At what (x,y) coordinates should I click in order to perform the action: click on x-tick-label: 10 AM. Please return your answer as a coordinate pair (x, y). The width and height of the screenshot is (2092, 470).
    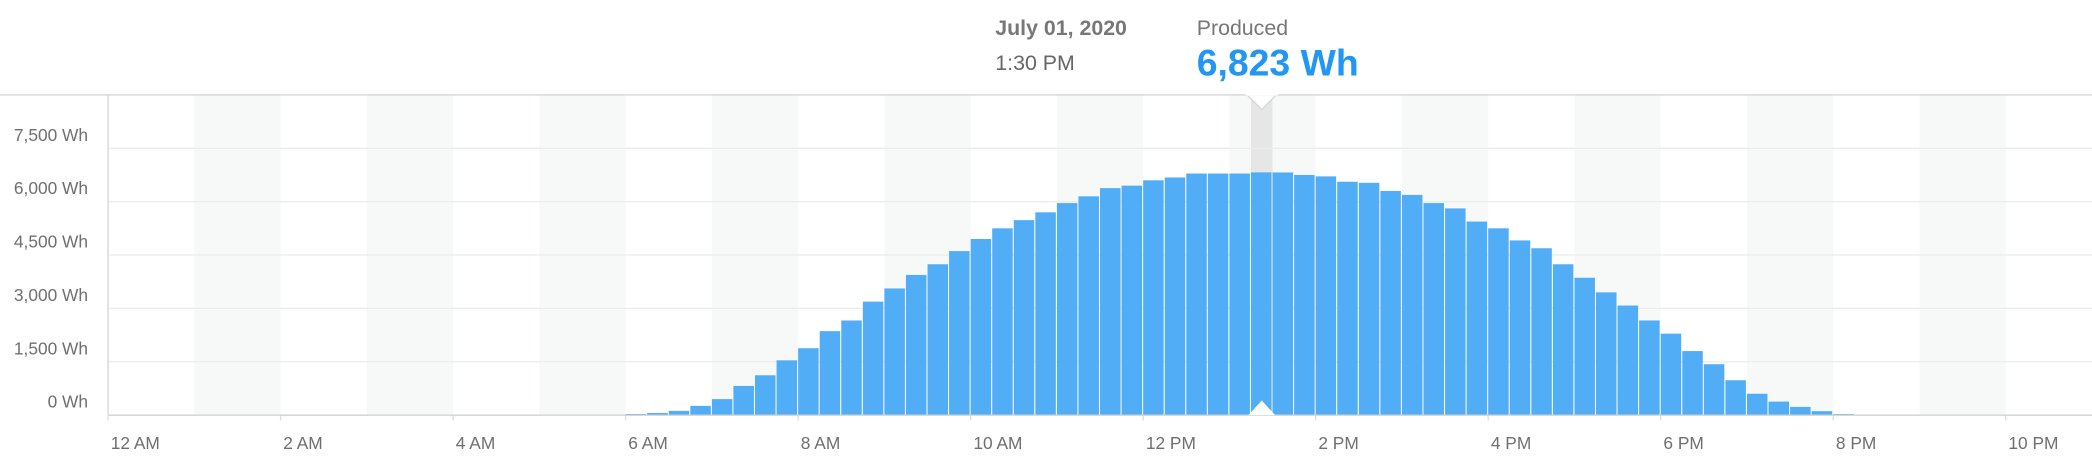
    Looking at the image, I should click on (997, 443).